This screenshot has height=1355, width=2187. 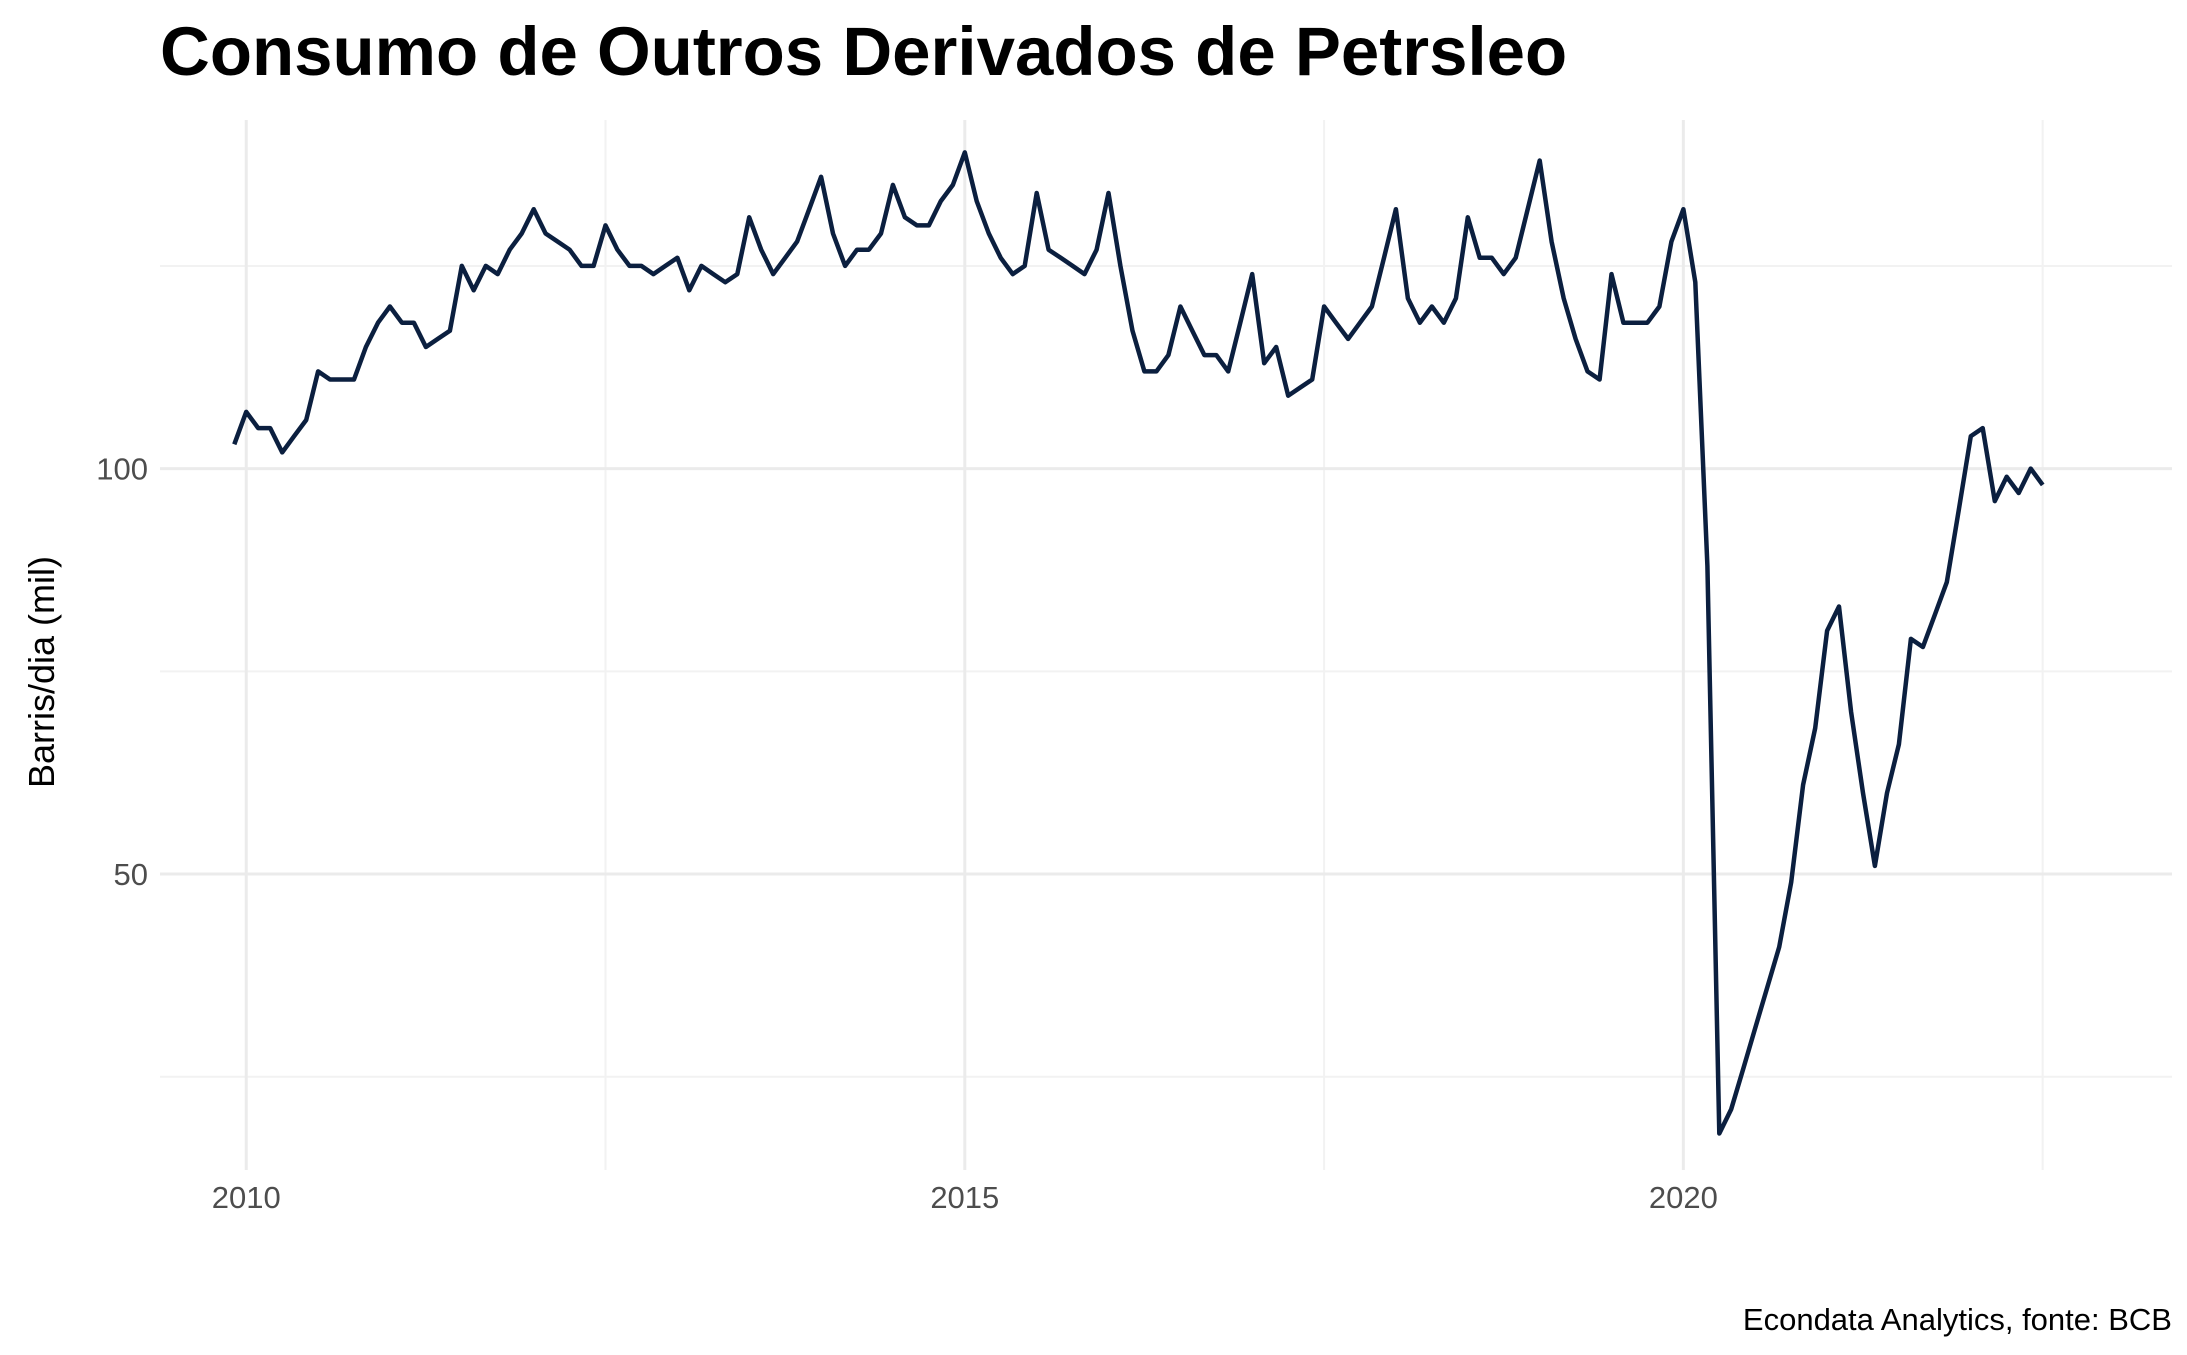 What do you see at coordinates (1683, 1197) in the screenshot?
I see `x-tick-label: 2020` at bounding box center [1683, 1197].